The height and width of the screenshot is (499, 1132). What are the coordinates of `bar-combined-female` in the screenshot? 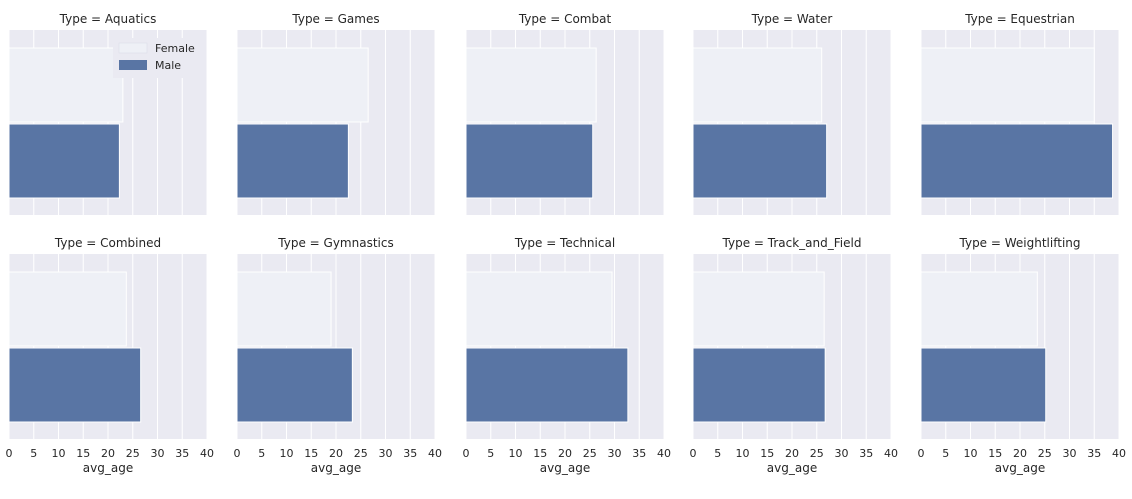 It's located at (67, 309).